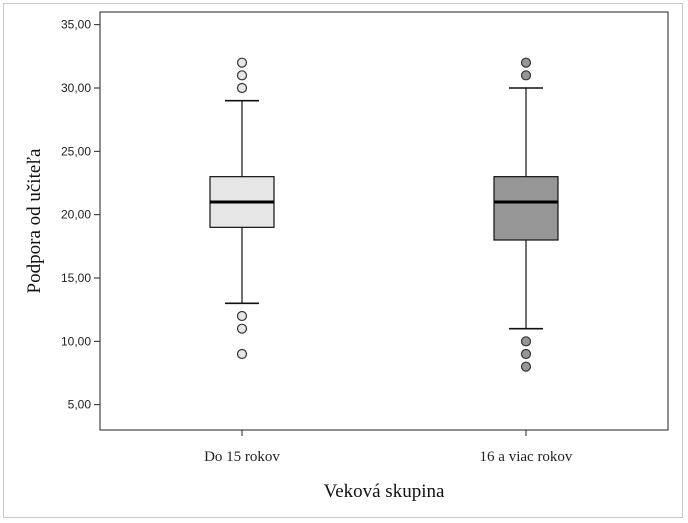 This screenshot has height=523, width=688. What do you see at coordinates (76, 88) in the screenshot?
I see `y-tick-label: 30,00` at bounding box center [76, 88].